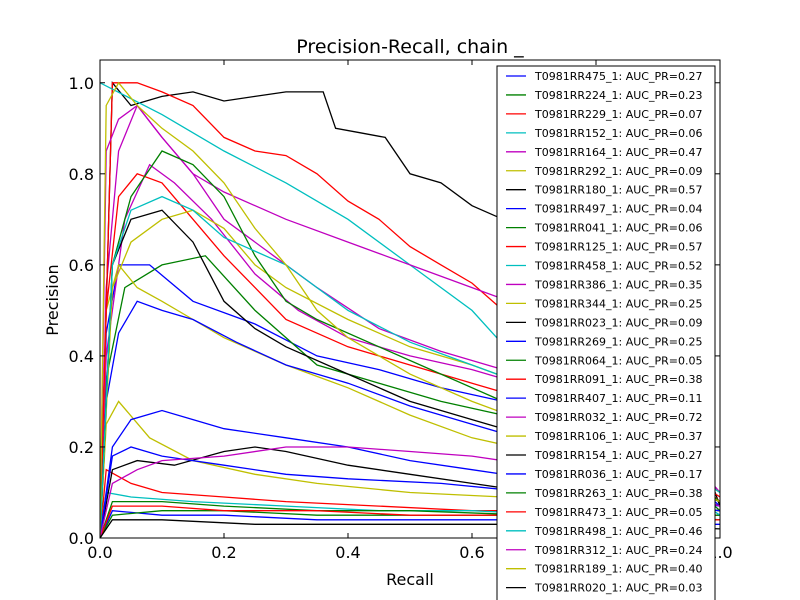 The image size is (800, 600). What do you see at coordinates (618, 114) in the screenshot?
I see `legend-label-3: T0981RR229_1: AUC_PR=0.07` at bounding box center [618, 114].